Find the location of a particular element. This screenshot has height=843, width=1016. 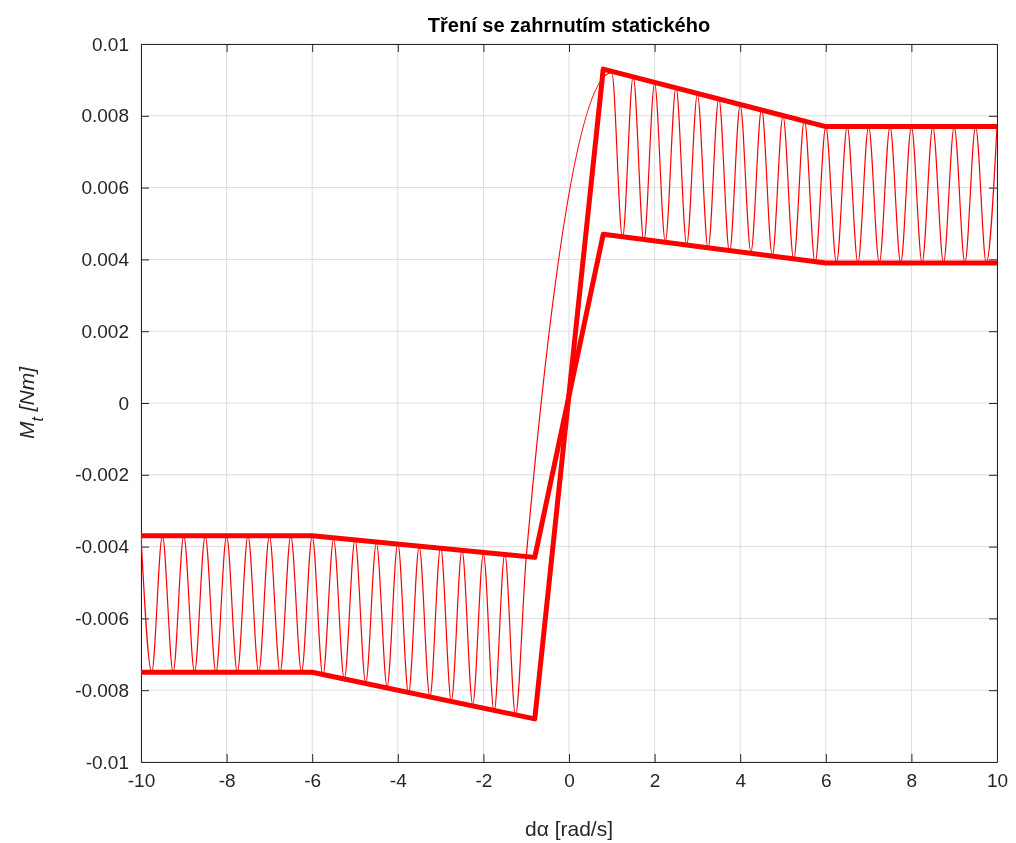

y-tick-label: 0.004 is located at coordinates (105, 259).